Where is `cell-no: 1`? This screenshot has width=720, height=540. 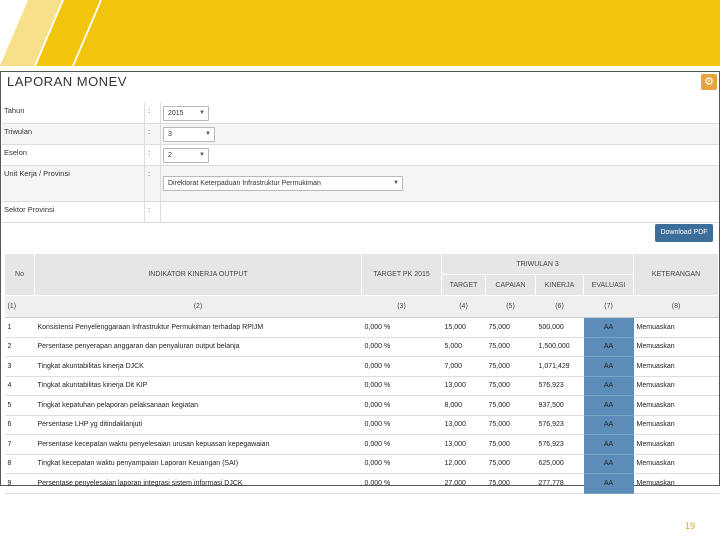
cell-no: 1 is located at coordinates (19, 327).